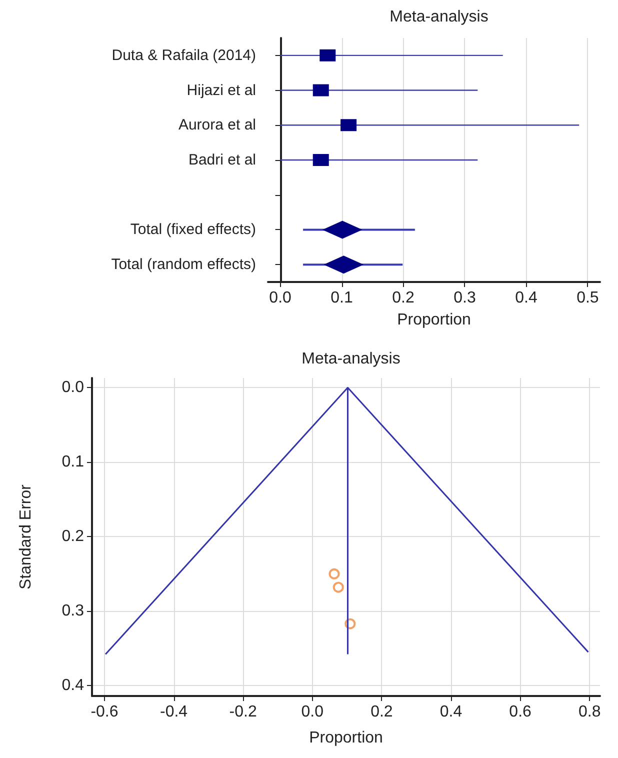  I want to click on x-tick-label: 0.6, so click(520, 712).